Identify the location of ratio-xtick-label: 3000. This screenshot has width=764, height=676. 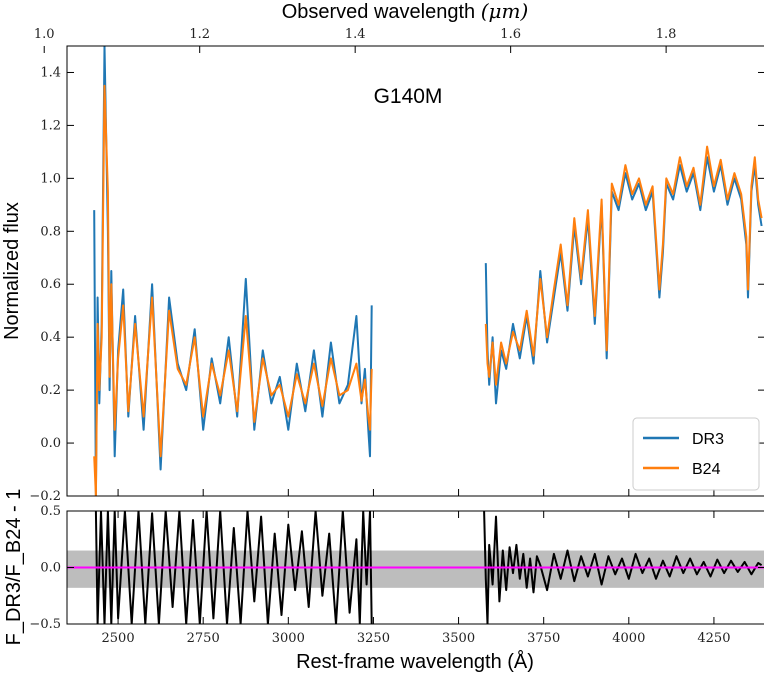
(288, 638).